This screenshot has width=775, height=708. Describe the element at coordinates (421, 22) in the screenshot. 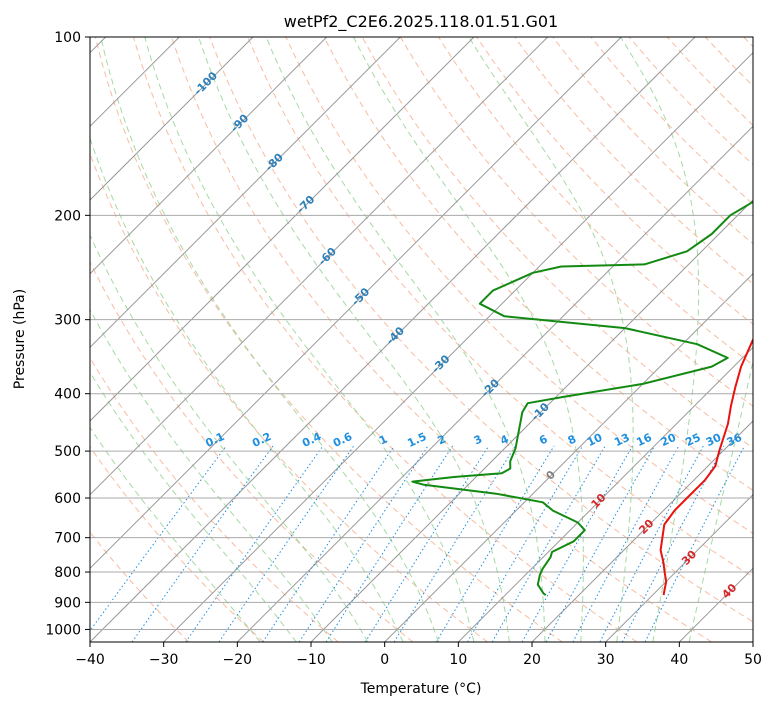

I see `chart-title: wetPf2_C2E6.2025.118.01.51.G01` at that location.